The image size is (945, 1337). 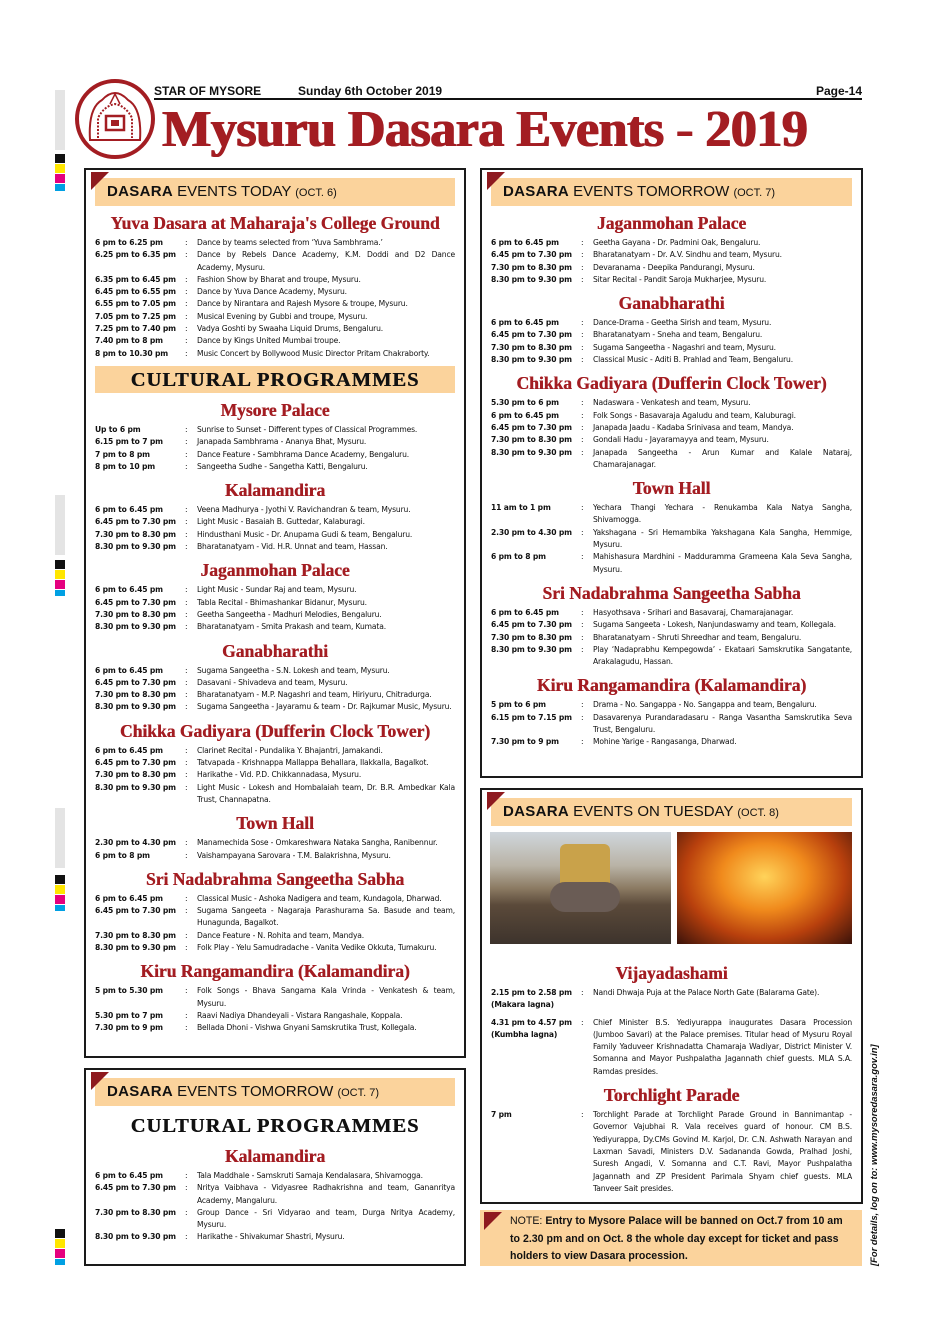 I want to click on event-time: Up to 6 pm, so click(x=140, y=430).